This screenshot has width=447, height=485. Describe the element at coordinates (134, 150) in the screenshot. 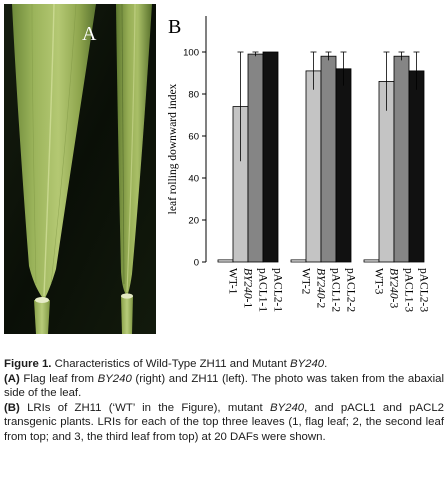

I see `right-leaf` at that location.